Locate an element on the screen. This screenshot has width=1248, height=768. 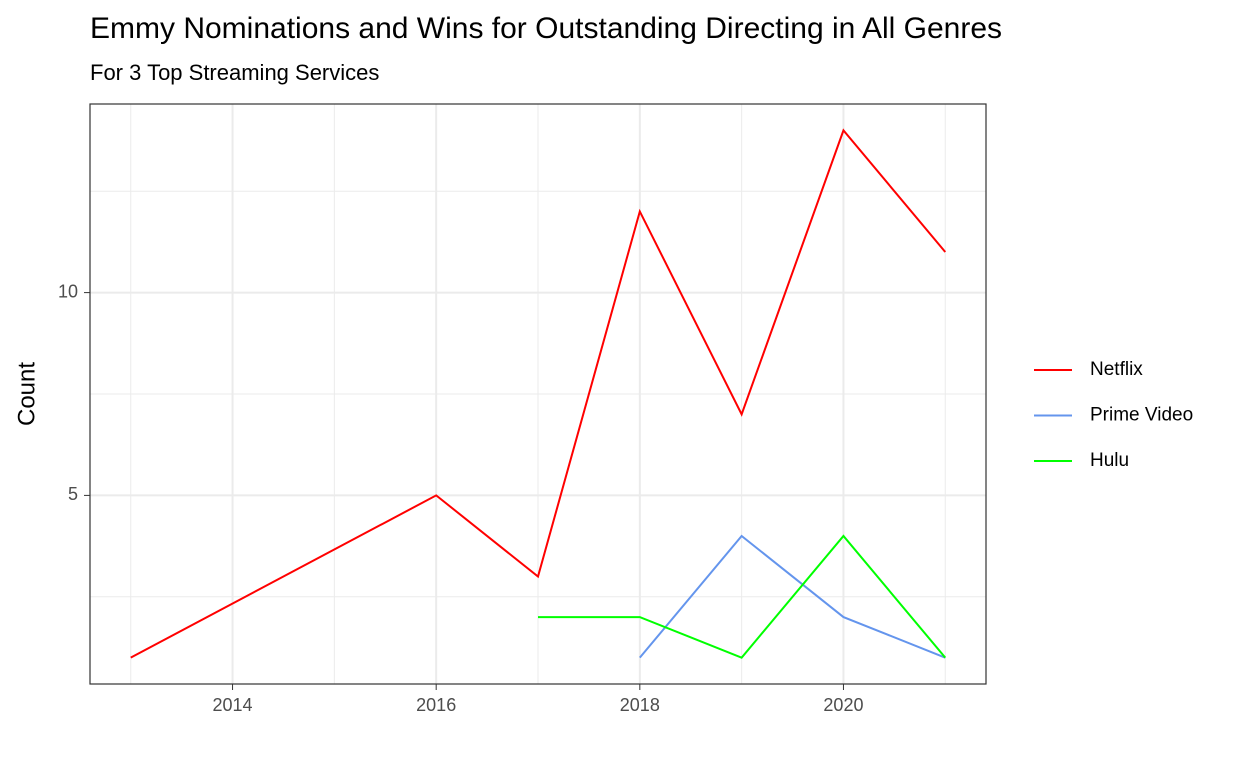
chart-subtitle: For 3 Top Streaming Services is located at coordinates (234, 72).